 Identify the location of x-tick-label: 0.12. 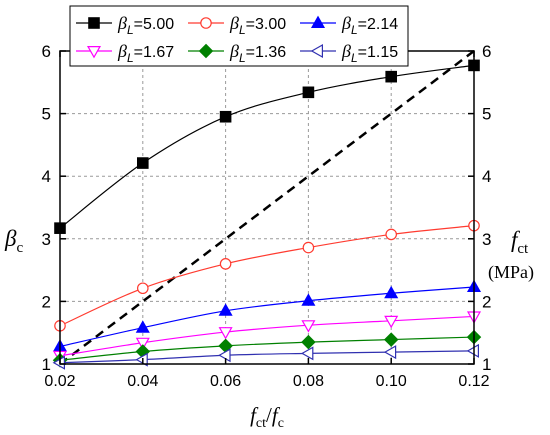
(473, 381).